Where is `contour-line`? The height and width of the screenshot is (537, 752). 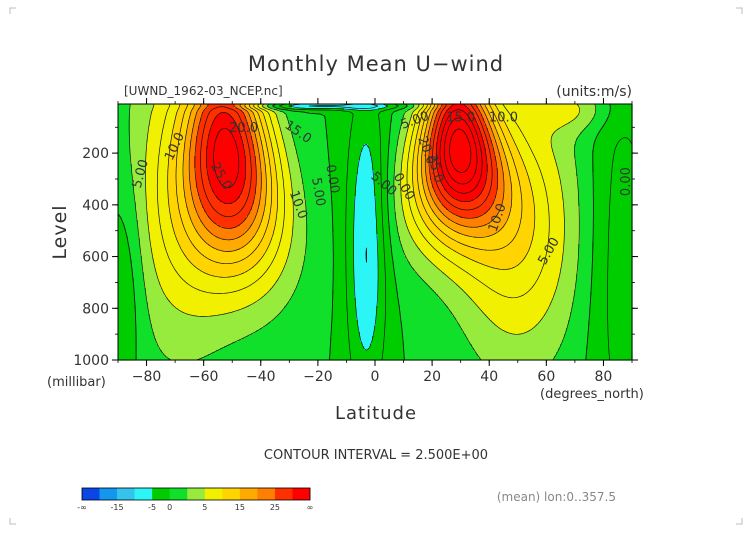 contour-line is located at coordinates (347, 177).